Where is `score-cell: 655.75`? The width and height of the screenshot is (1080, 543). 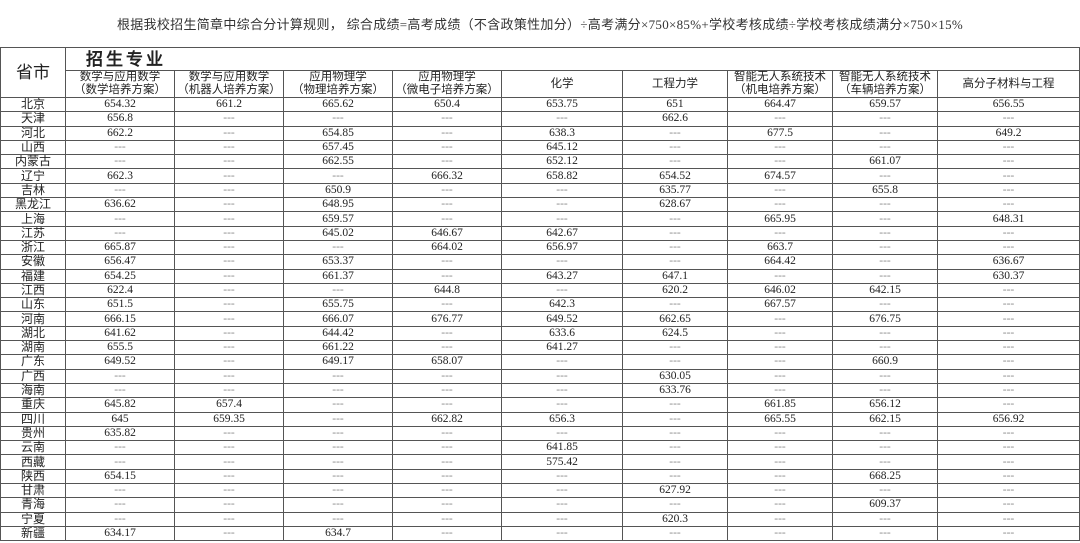 score-cell: 655.75 is located at coordinates (338, 305).